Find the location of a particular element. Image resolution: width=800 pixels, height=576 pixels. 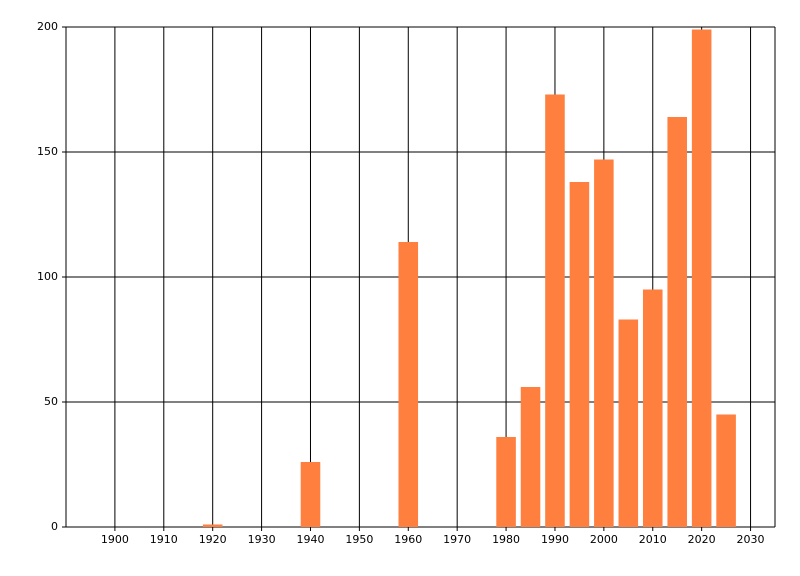

x-tick-label: 1980 is located at coordinates (506, 539).